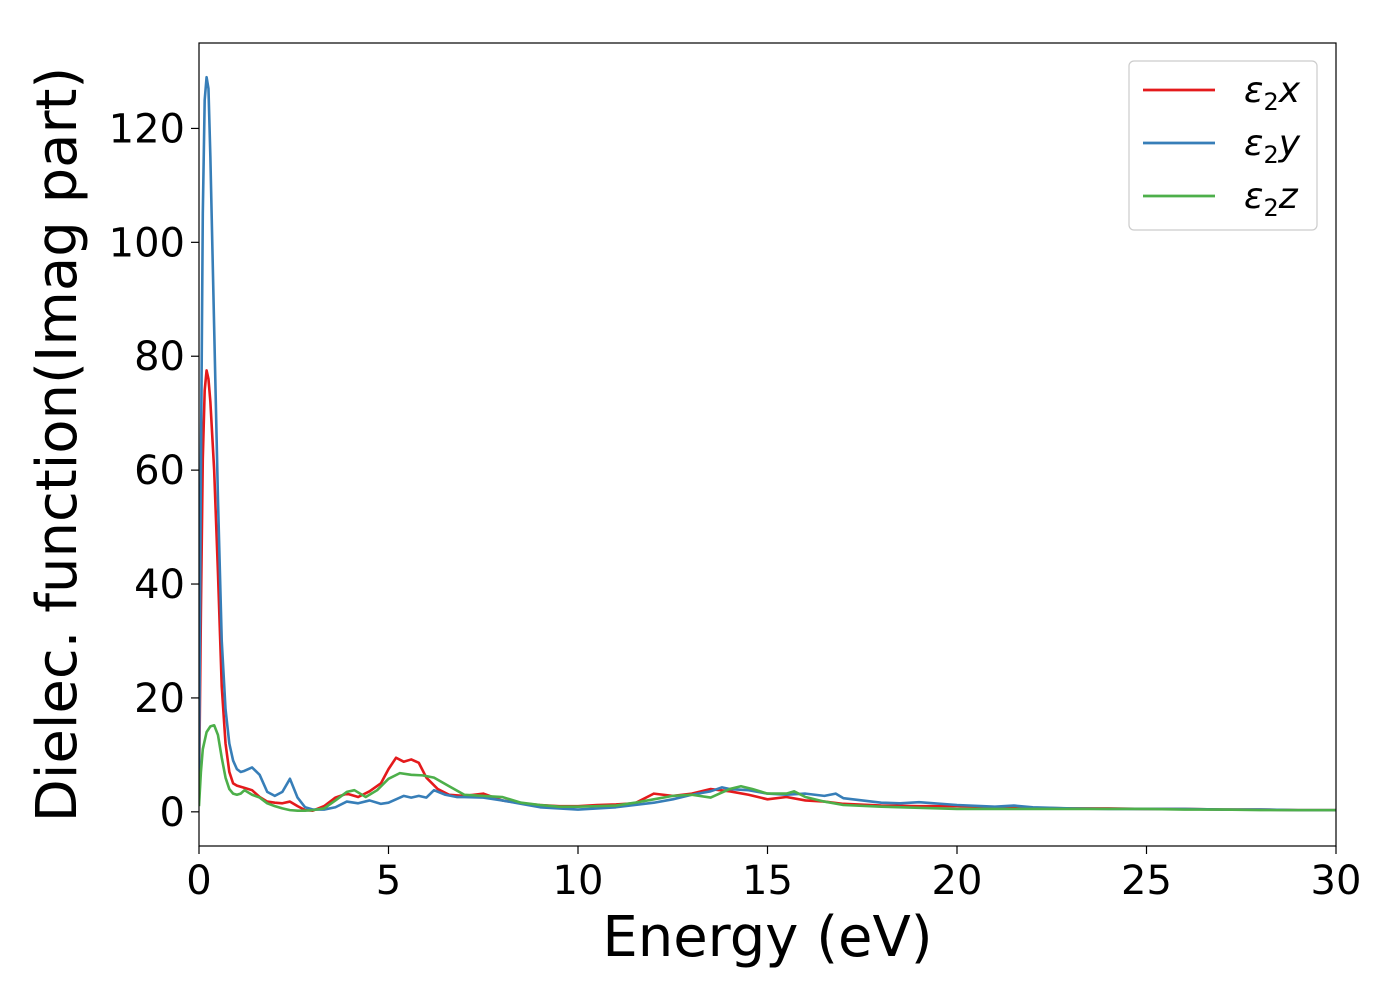 The image size is (1400, 1000). What do you see at coordinates (1221, 199) in the screenshot?
I see `legend-item-z: ε2z` at bounding box center [1221, 199].